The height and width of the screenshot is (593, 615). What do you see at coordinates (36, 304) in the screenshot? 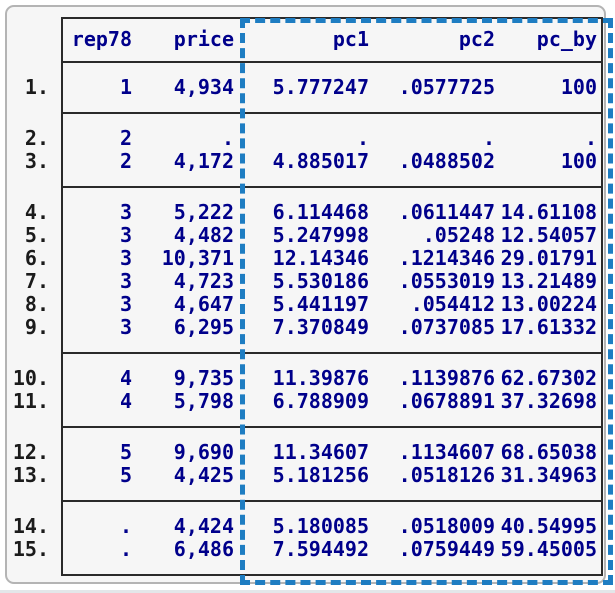
I see `row-number: 8.` at bounding box center [36, 304].